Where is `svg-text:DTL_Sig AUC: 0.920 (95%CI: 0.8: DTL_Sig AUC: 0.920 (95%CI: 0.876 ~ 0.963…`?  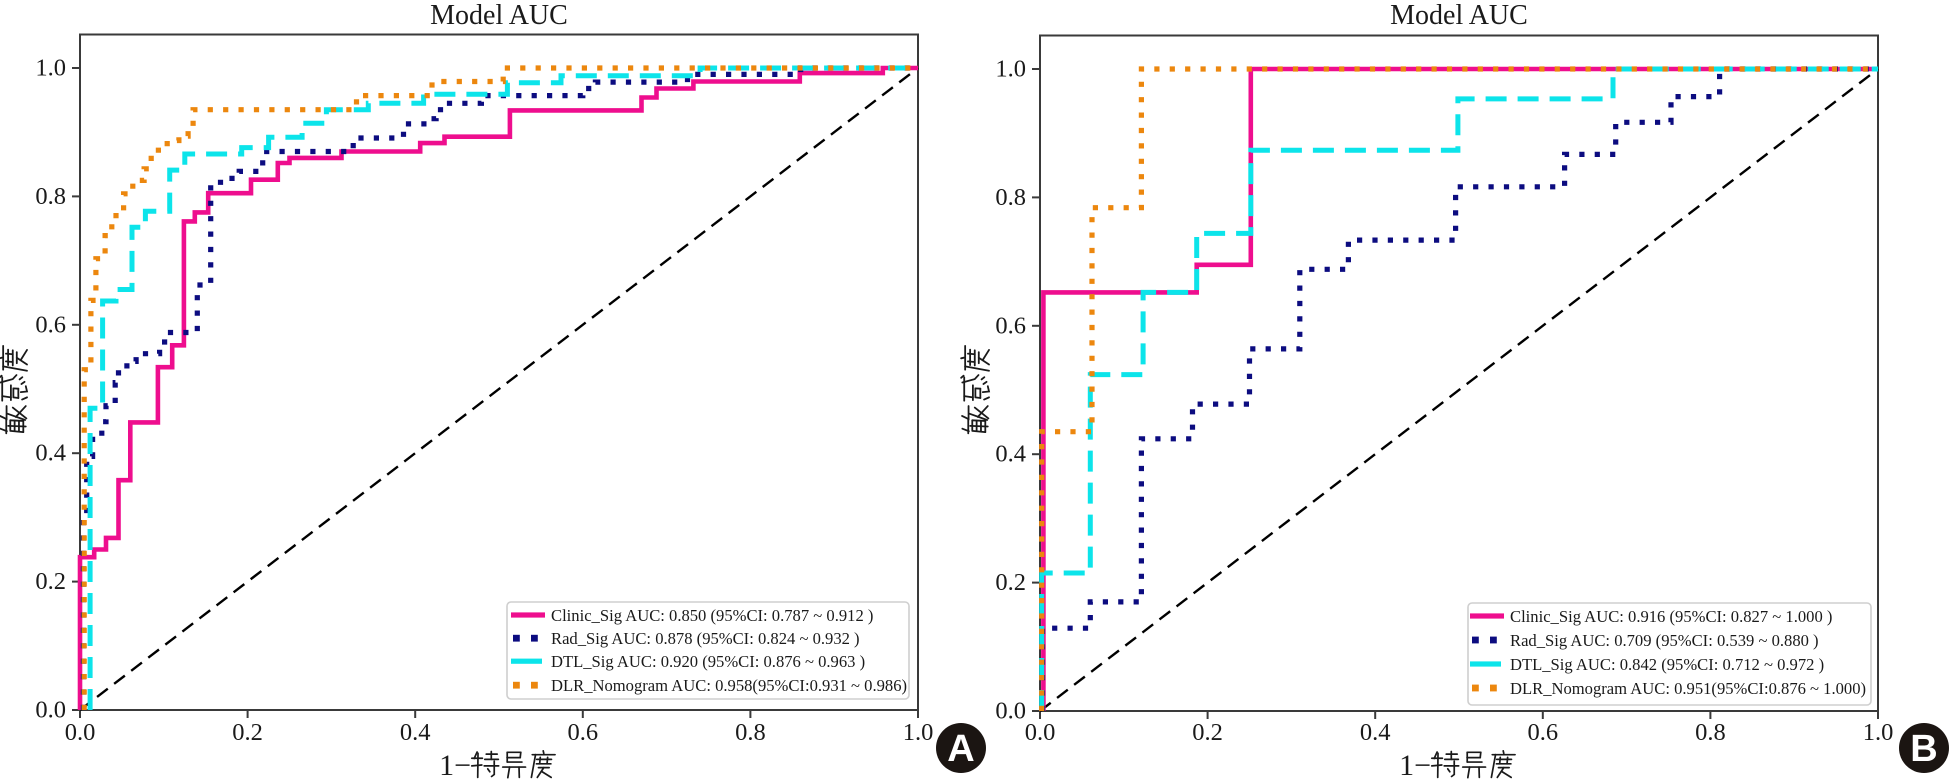 svg-text:DTL_Sig AUC: 0.920 (95%CI: 0.8: DTL_Sig AUC: 0.920 (95%CI: 0.876 ~ 0.963… is located at coordinates (708, 661).